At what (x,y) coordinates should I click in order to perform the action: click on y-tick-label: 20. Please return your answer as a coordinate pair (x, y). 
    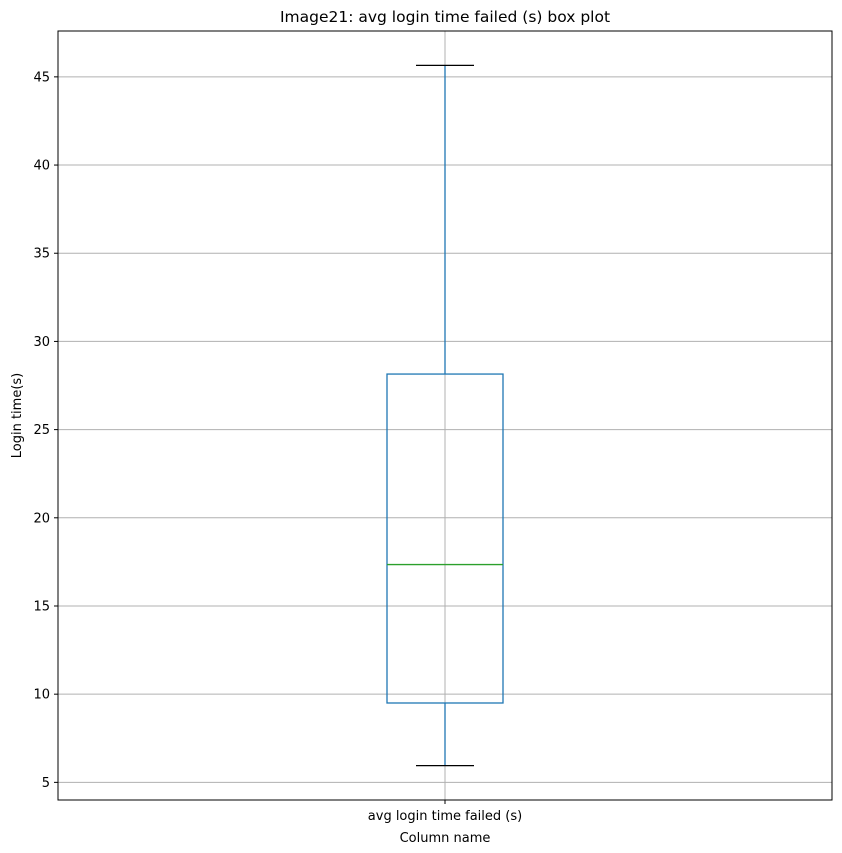
    Looking at the image, I should click on (41, 518).